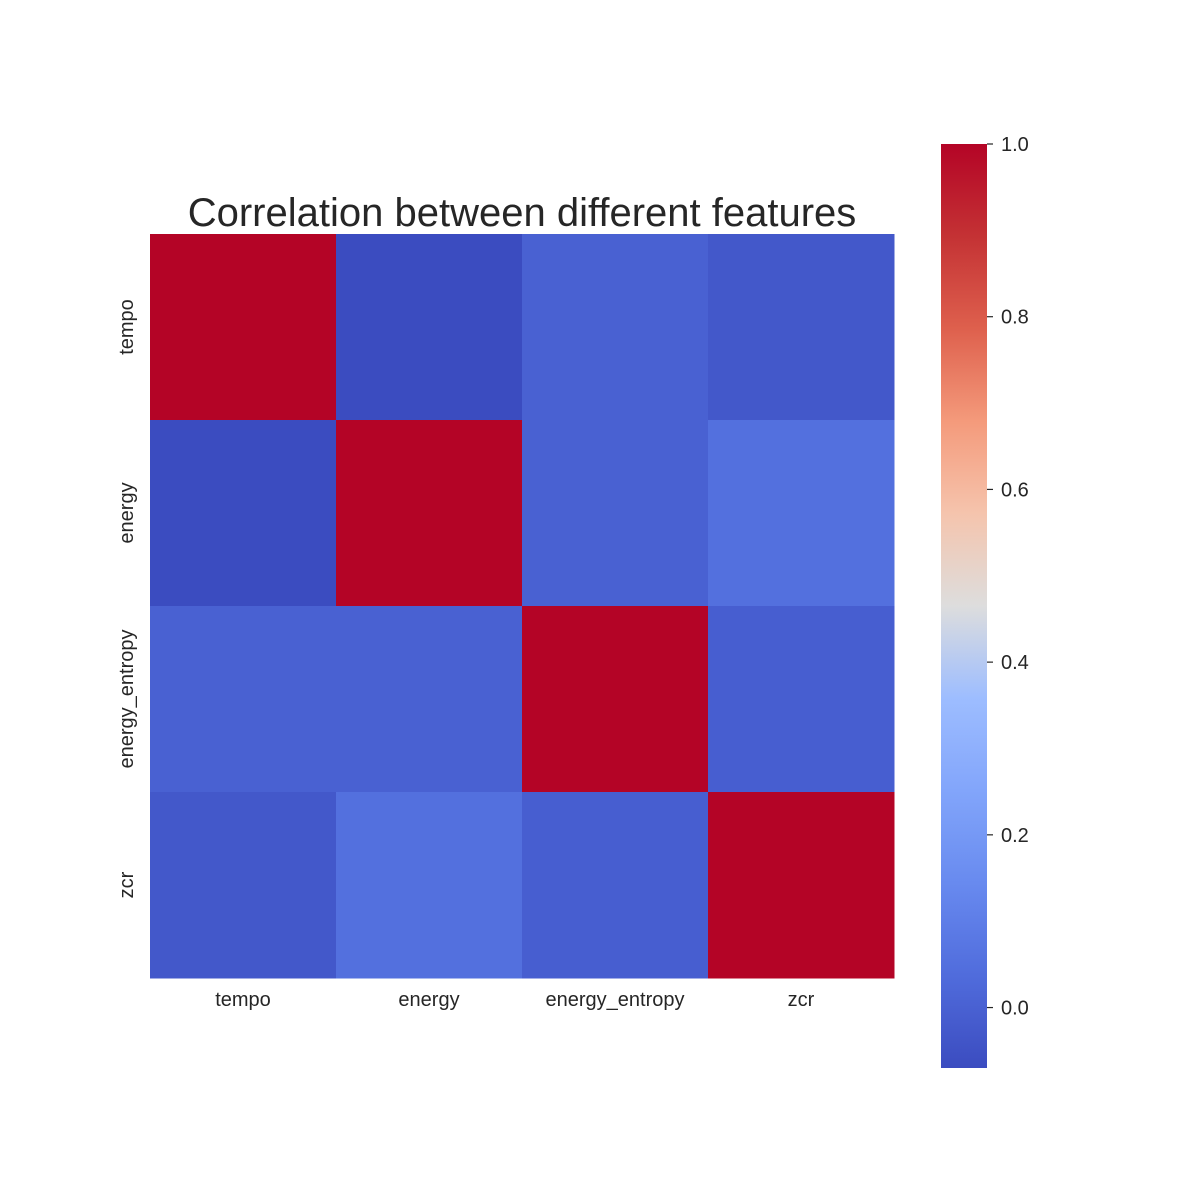 The image size is (1200, 1200). Describe the element at coordinates (429, 513) in the screenshot. I see `heatmap-cell-energy-energy` at that location.